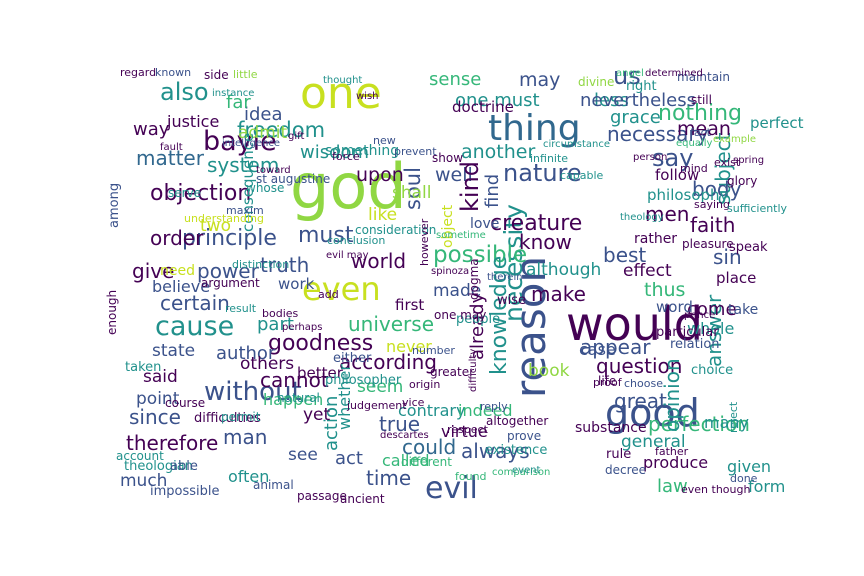 The image size is (864, 576). Describe the element at coordinates (701, 100) in the screenshot. I see `cloud-word: still` at that location.